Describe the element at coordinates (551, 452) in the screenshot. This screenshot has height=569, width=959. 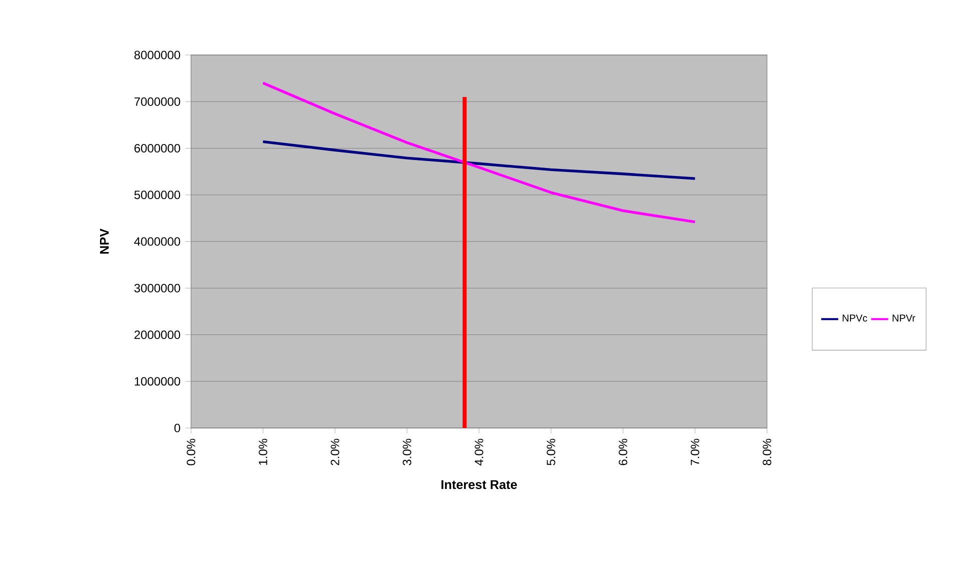
I see `x-tick-label: 5.0%` at that location.